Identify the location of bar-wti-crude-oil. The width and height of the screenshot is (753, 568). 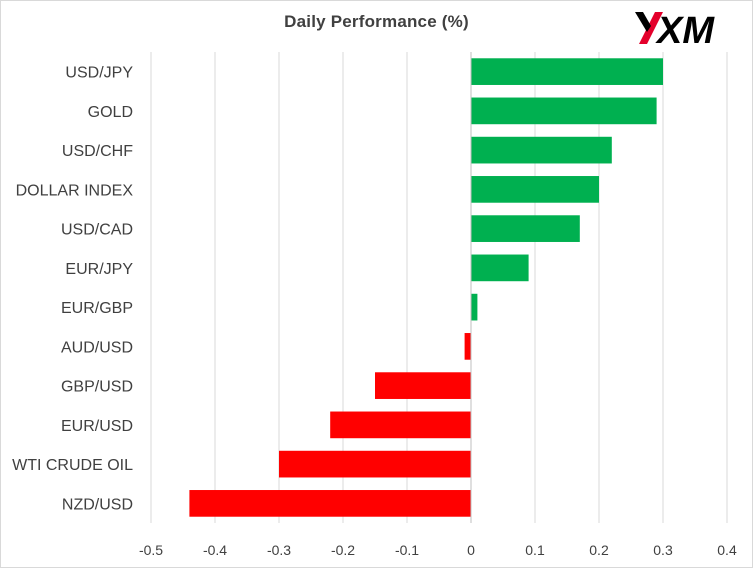
(375, 464).